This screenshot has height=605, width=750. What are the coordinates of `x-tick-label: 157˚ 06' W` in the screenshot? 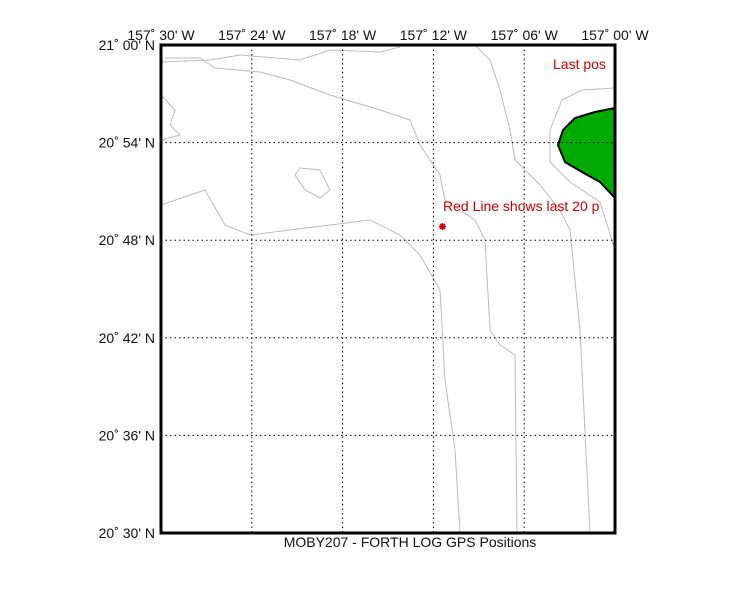 It's located at (525, 35).